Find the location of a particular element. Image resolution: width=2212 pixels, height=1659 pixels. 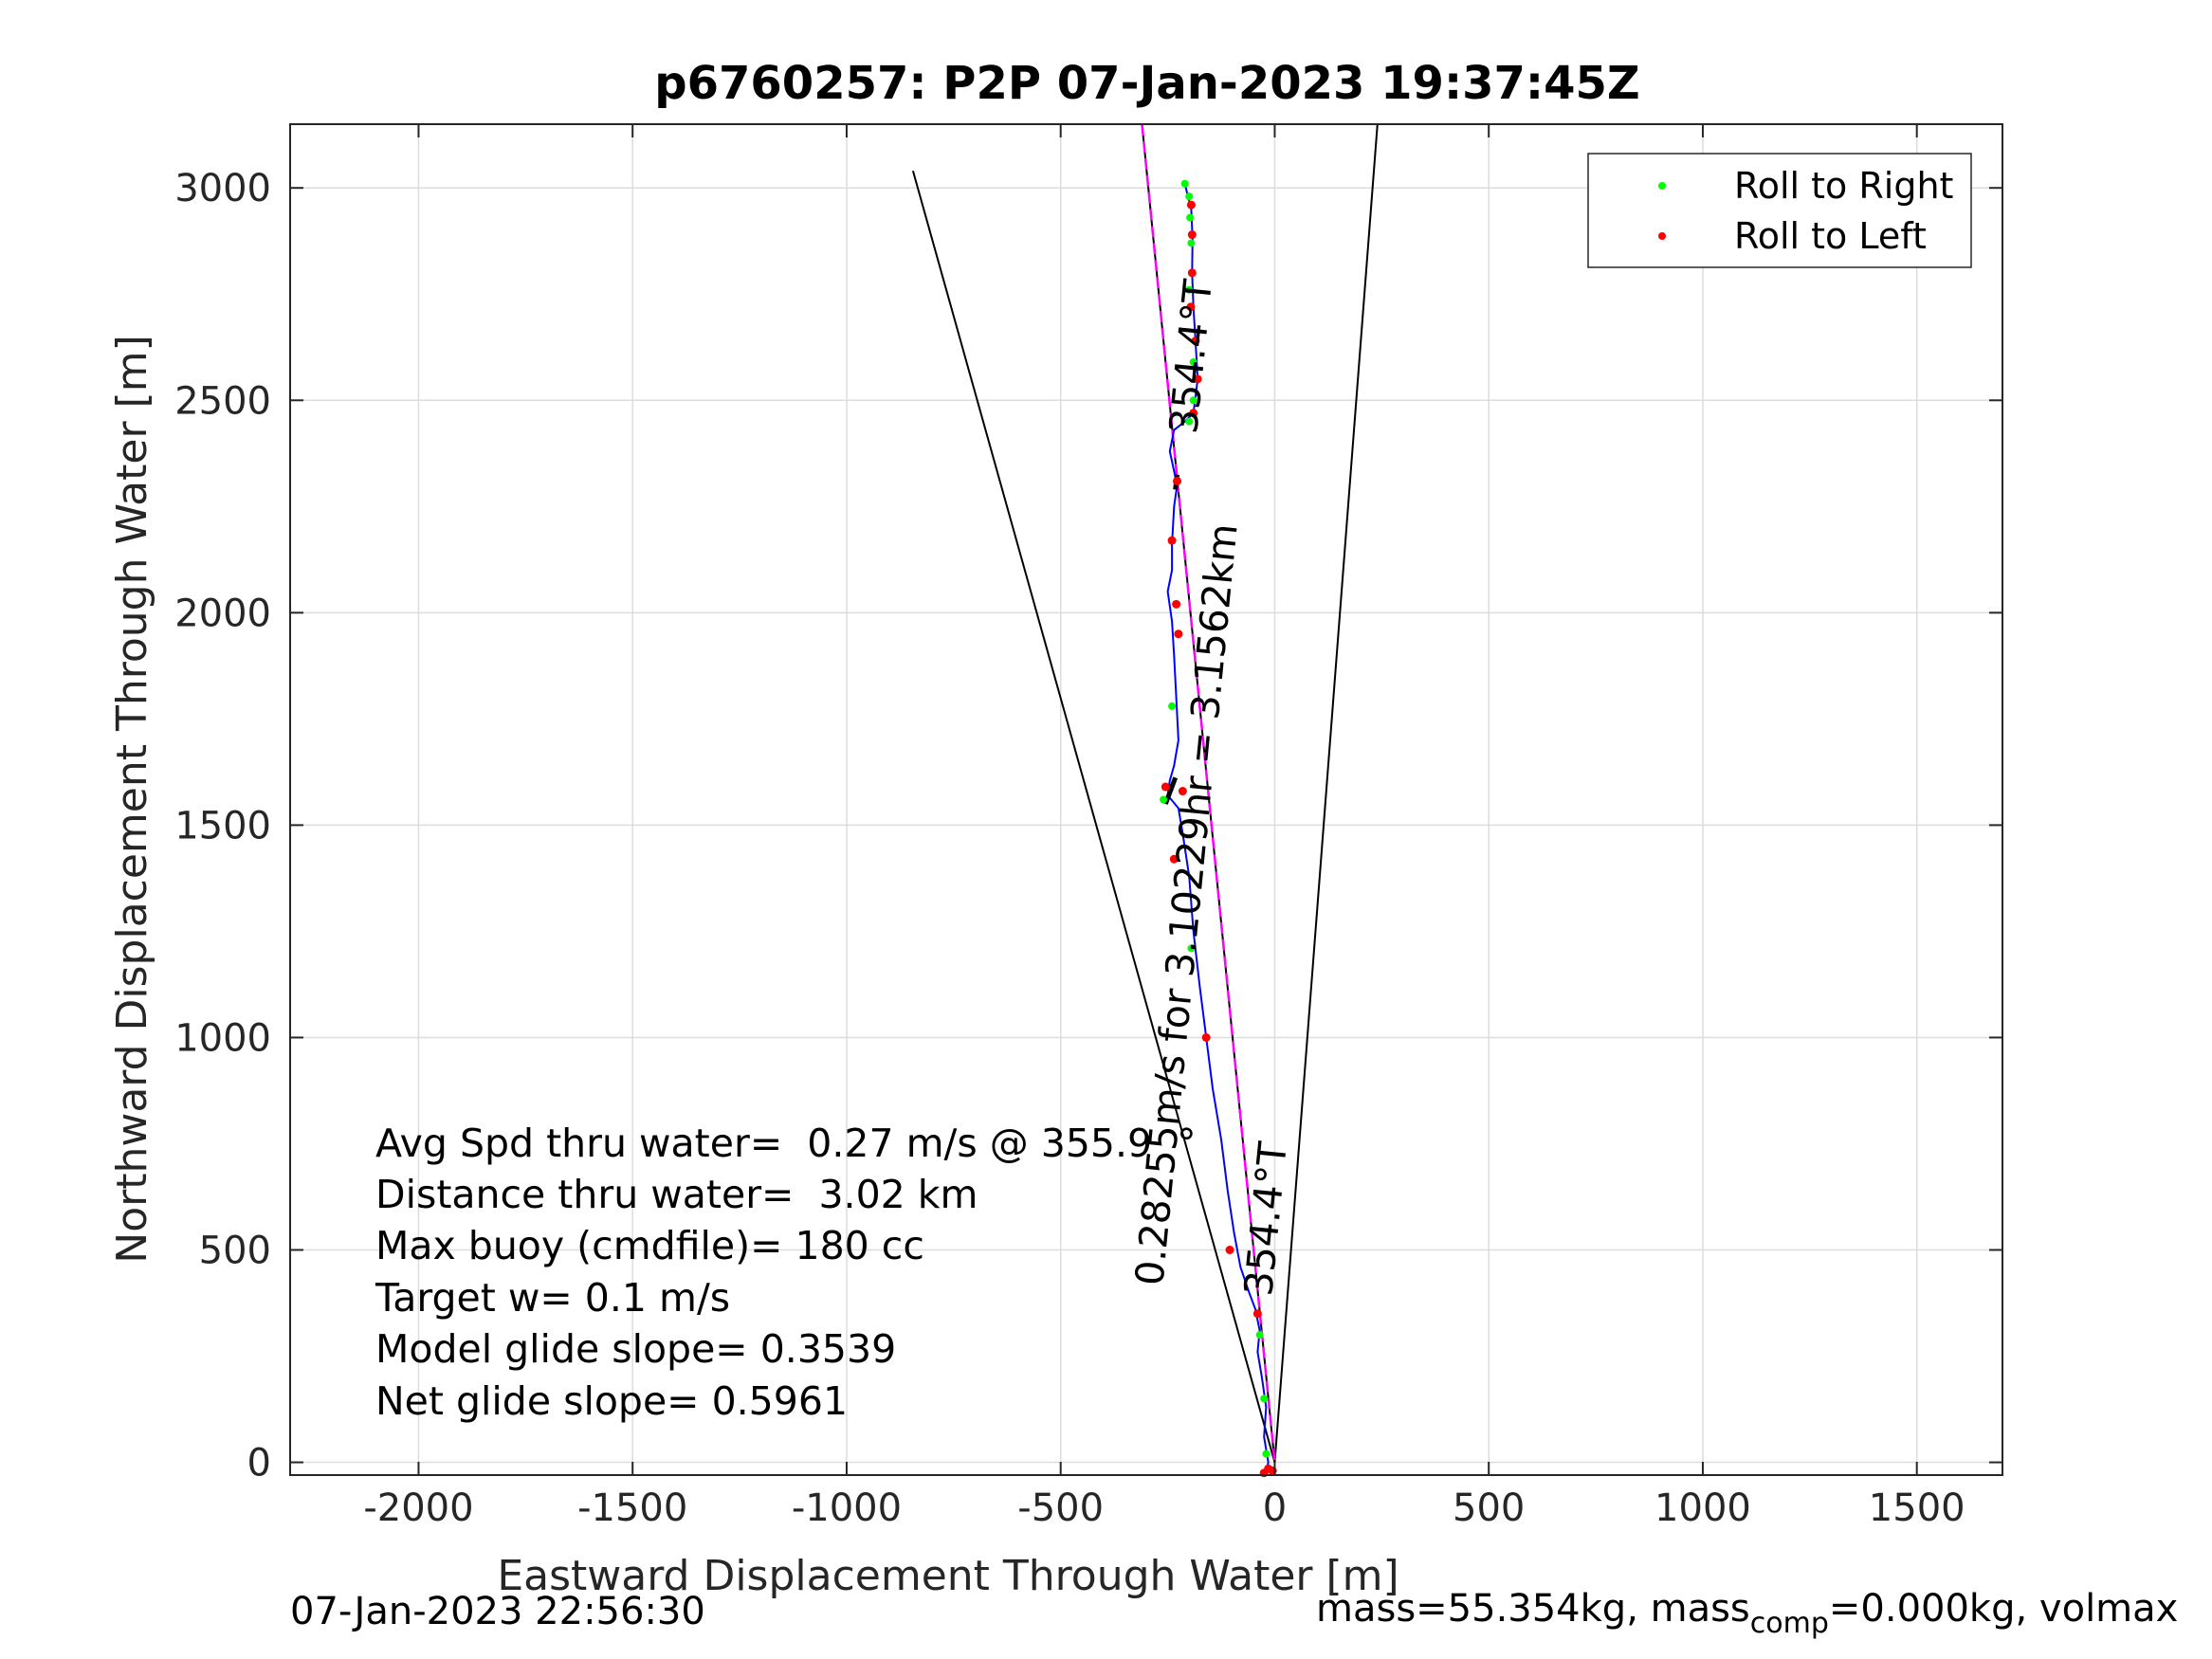

footer-mass-tail: =0.000kg, volmax is located at coordinates (2003, 1609).